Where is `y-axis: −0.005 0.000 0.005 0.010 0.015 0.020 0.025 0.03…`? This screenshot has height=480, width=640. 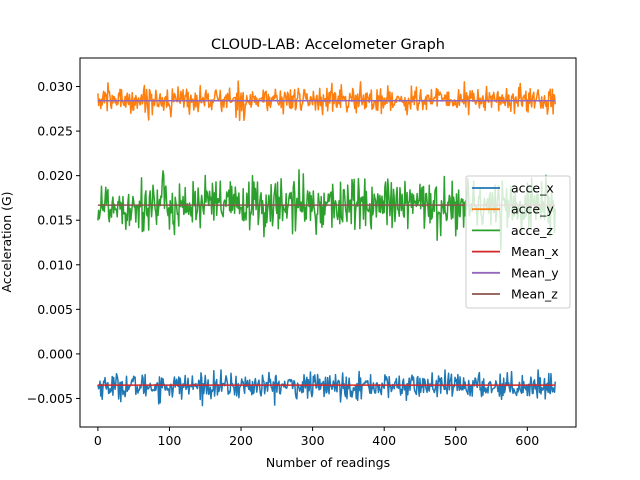
y-axis: −0.005 0.000 0.005 0.010 0.015 0.020 0.025 0.03… is located at coordinates (53, 242).